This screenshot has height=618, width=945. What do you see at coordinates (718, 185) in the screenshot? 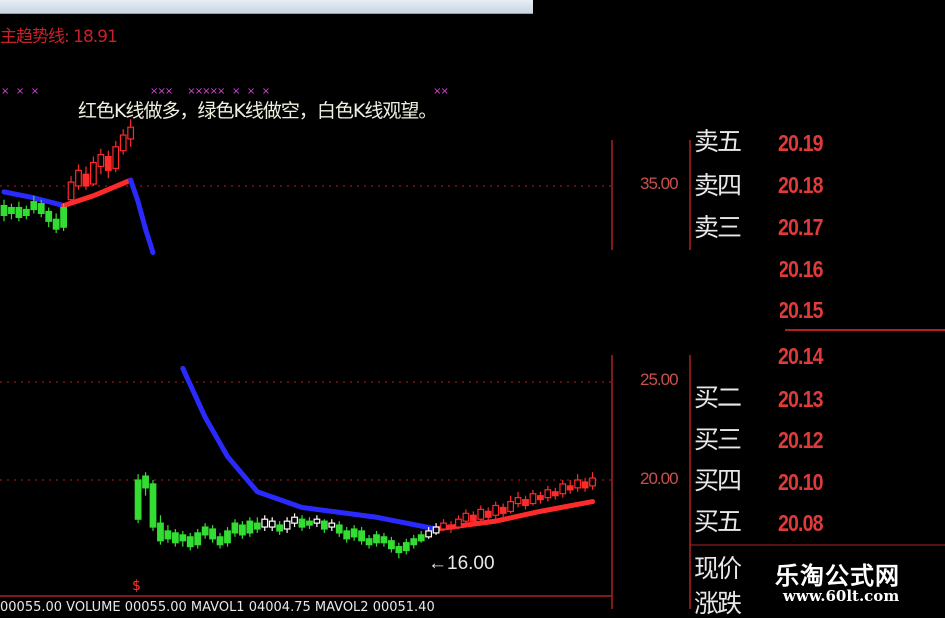
I see `ask-label: 卖四` at bounding box center [718, 185].